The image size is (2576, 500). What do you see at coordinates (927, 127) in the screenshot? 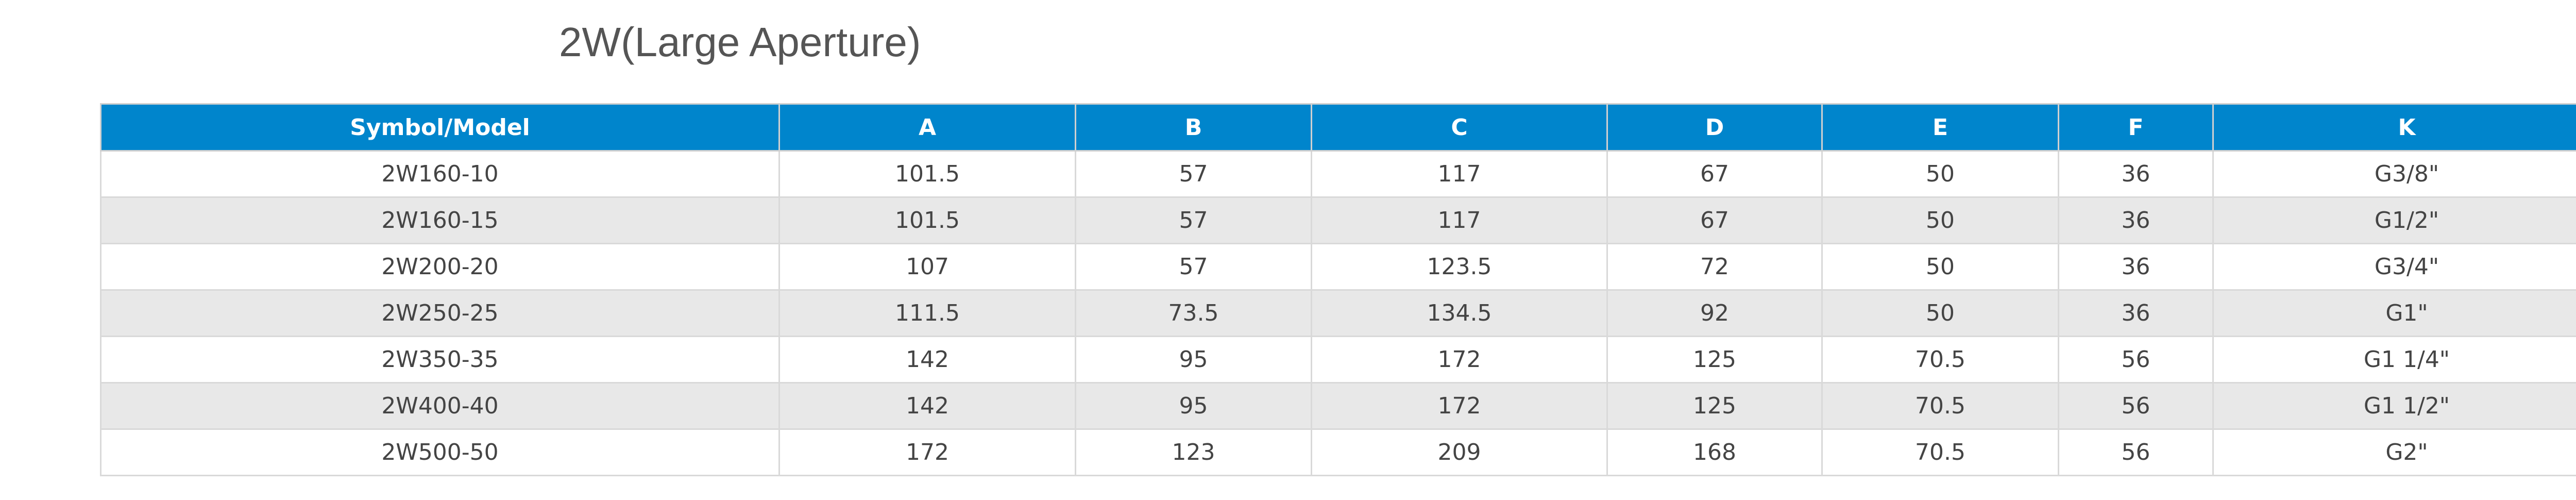
I see `column-header-a: A` at bounding box center [927, 127].